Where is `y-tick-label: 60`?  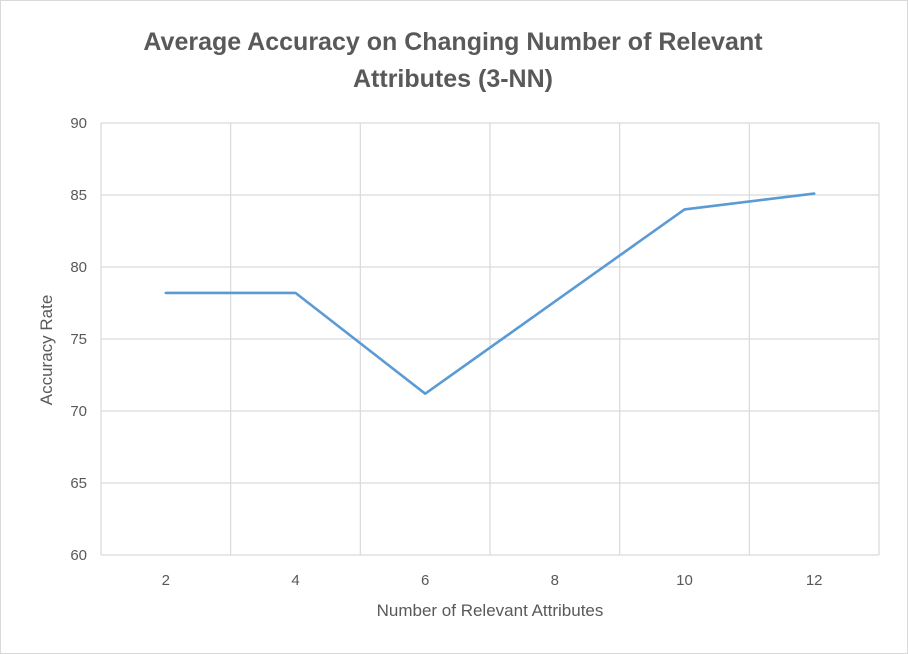 y-tick-label: 60 is located at coordinates (78, 555).